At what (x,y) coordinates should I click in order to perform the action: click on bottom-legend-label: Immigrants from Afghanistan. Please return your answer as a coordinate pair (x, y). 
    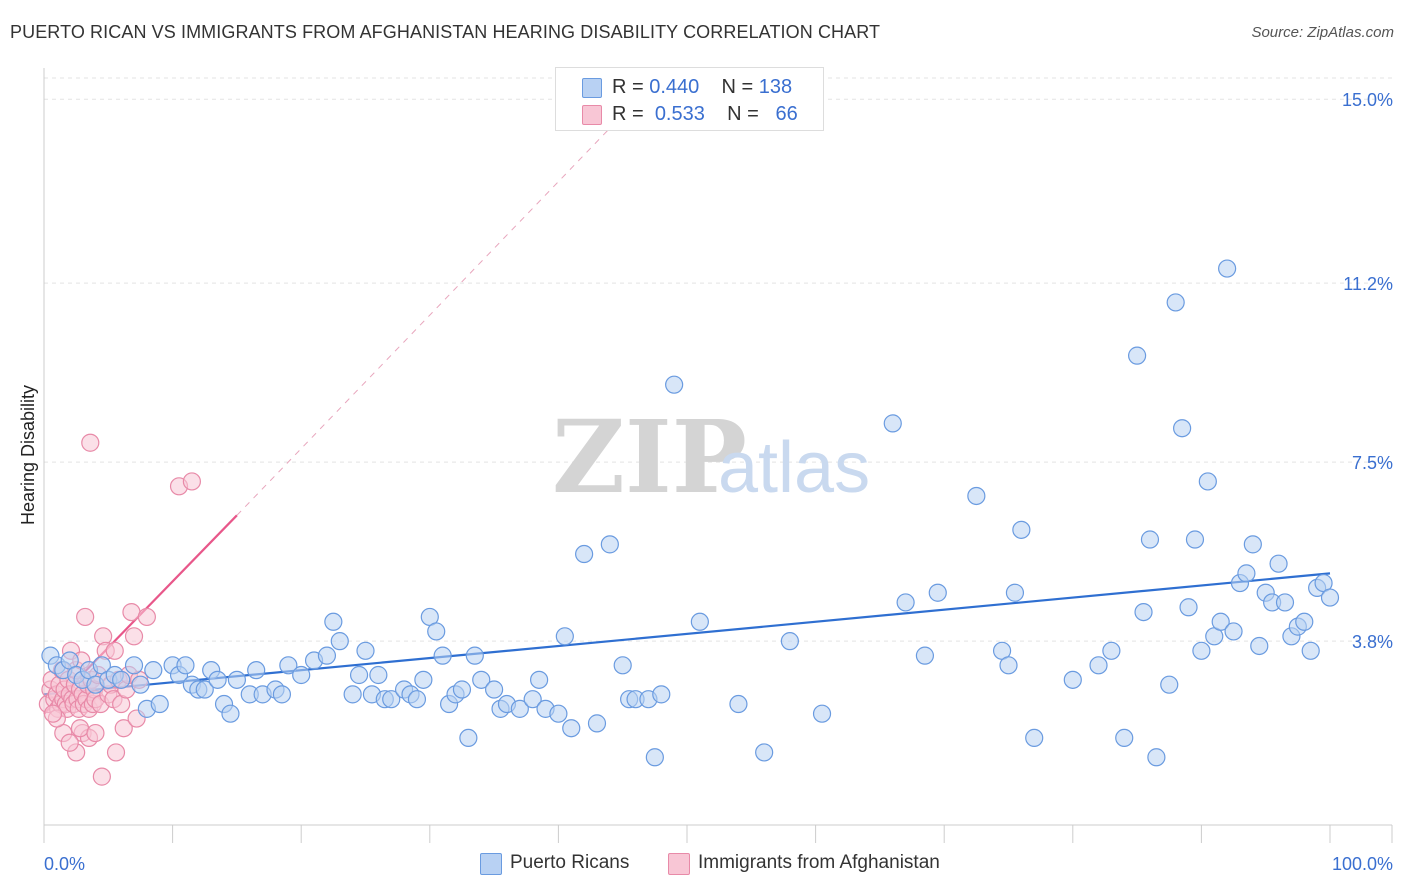
    Looking at the image, I should click on (819, 862).